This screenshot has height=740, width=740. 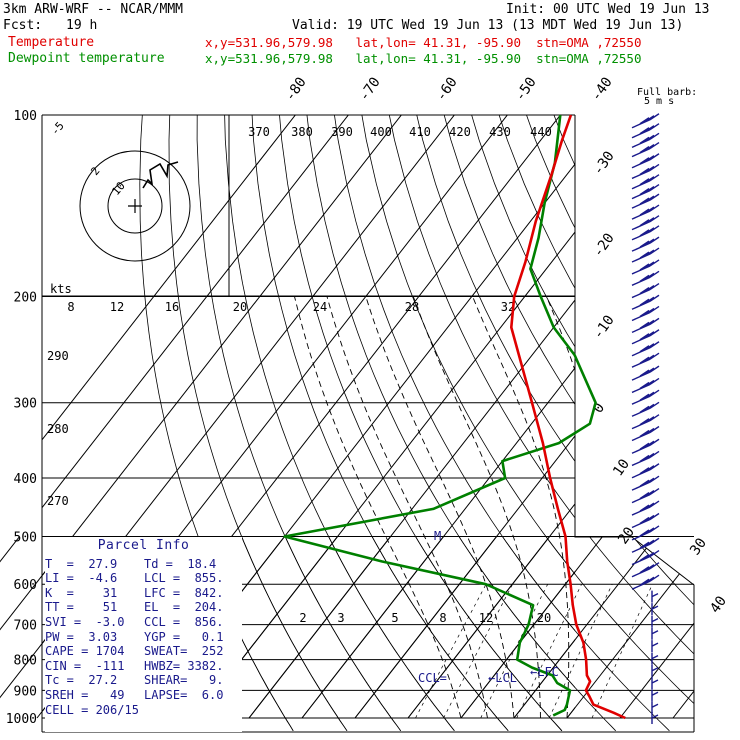 What do you see at coordinates (184, 694) in the screenshot?
I see `parcel-value: LAPSE= 6.0` at bounding box center [184, 694].